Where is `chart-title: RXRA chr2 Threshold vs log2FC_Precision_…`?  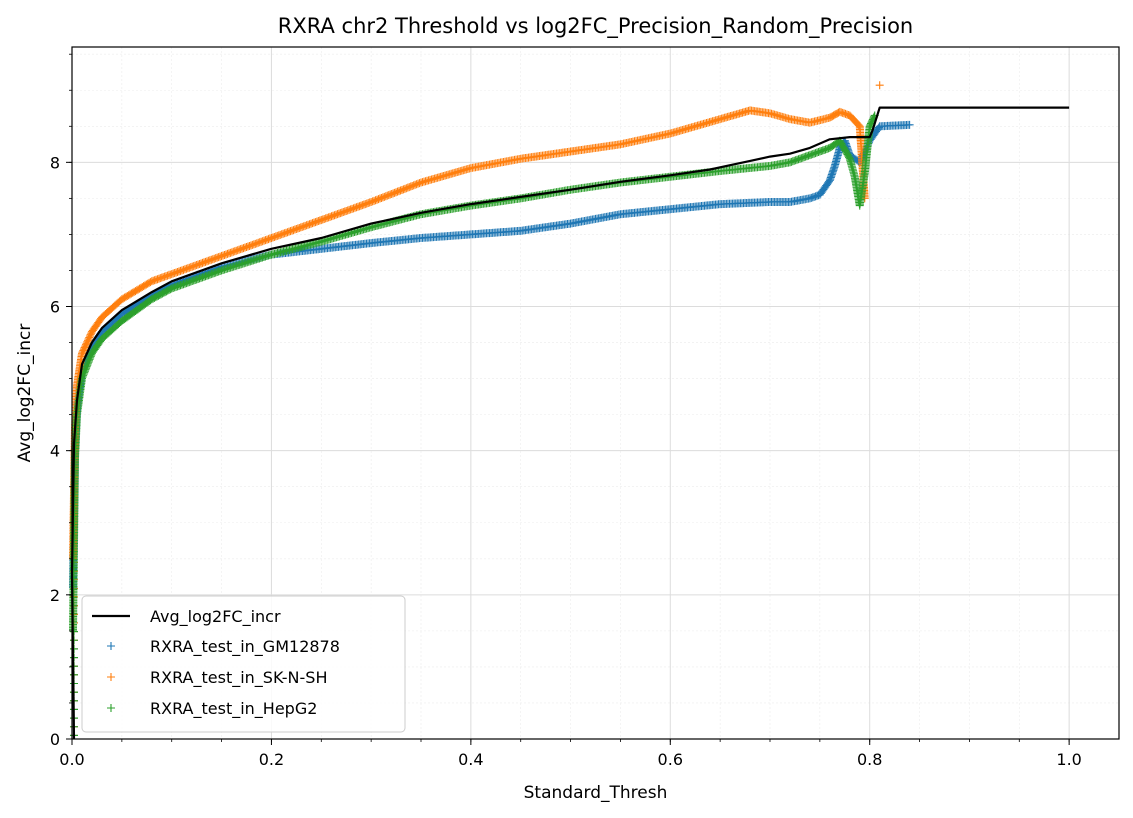
chart-title: RXRA chr2 Threshold vs log2FC_Precision_… is located at coordinates (595, 26).